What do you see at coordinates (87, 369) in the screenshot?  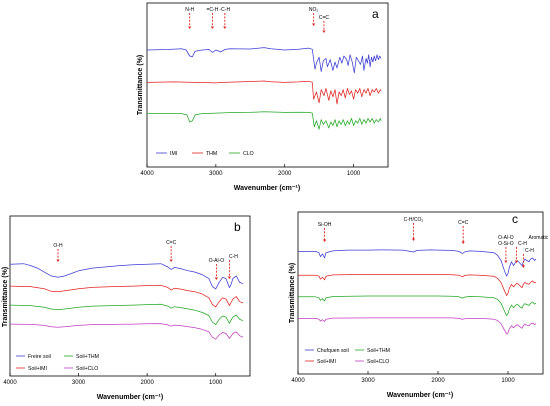 I see `legend-label-soil-clo: Soil+CLO` at bounding box center [87, 369].